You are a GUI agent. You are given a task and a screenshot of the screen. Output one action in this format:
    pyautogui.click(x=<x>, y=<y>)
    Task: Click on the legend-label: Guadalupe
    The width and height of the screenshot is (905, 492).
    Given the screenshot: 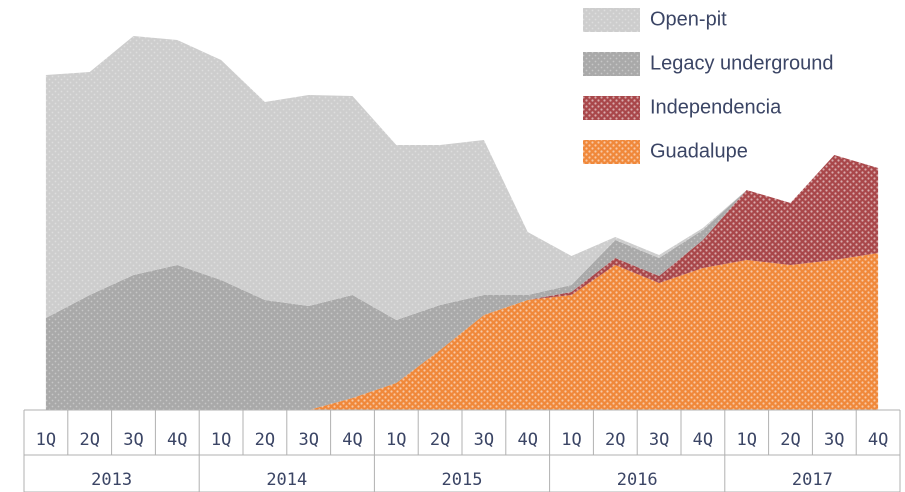 What is the action you would take?
    pyautogui.click(x=699, y=151)
    